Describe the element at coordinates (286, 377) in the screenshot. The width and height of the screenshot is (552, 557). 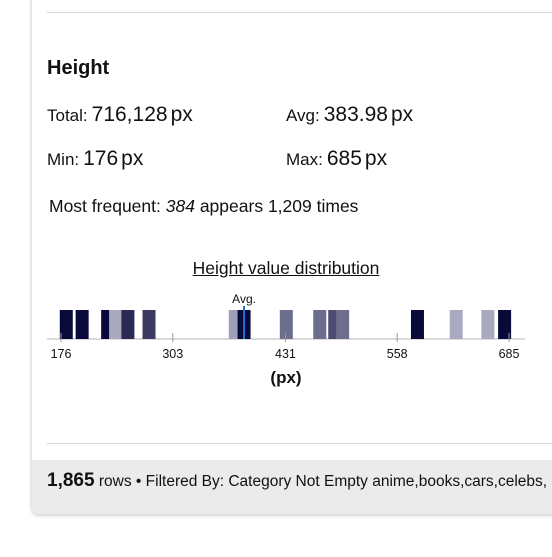
I see `x-axis-label: (px)` at that location.